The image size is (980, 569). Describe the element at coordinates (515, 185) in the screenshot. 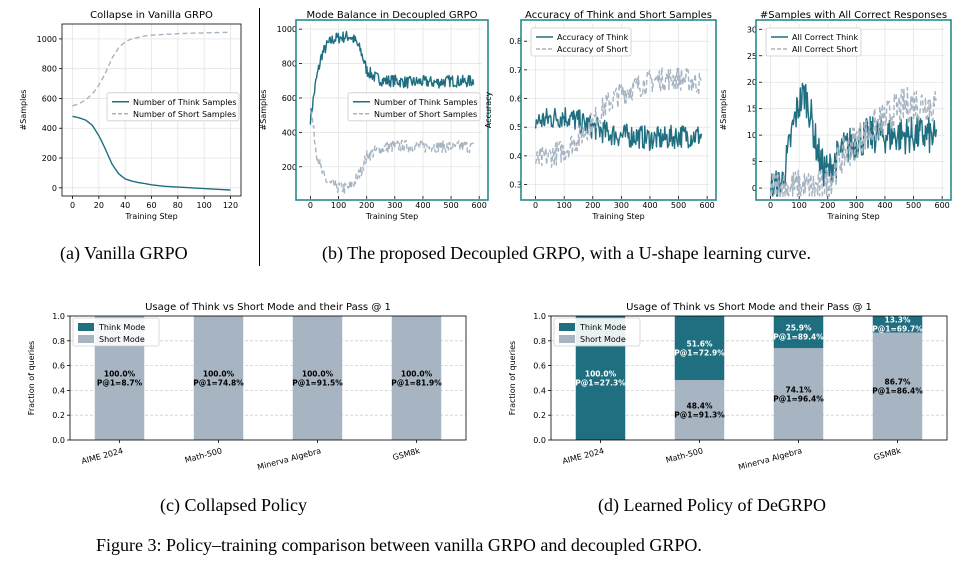

I see `y-tick-label: 0.3` at that location.